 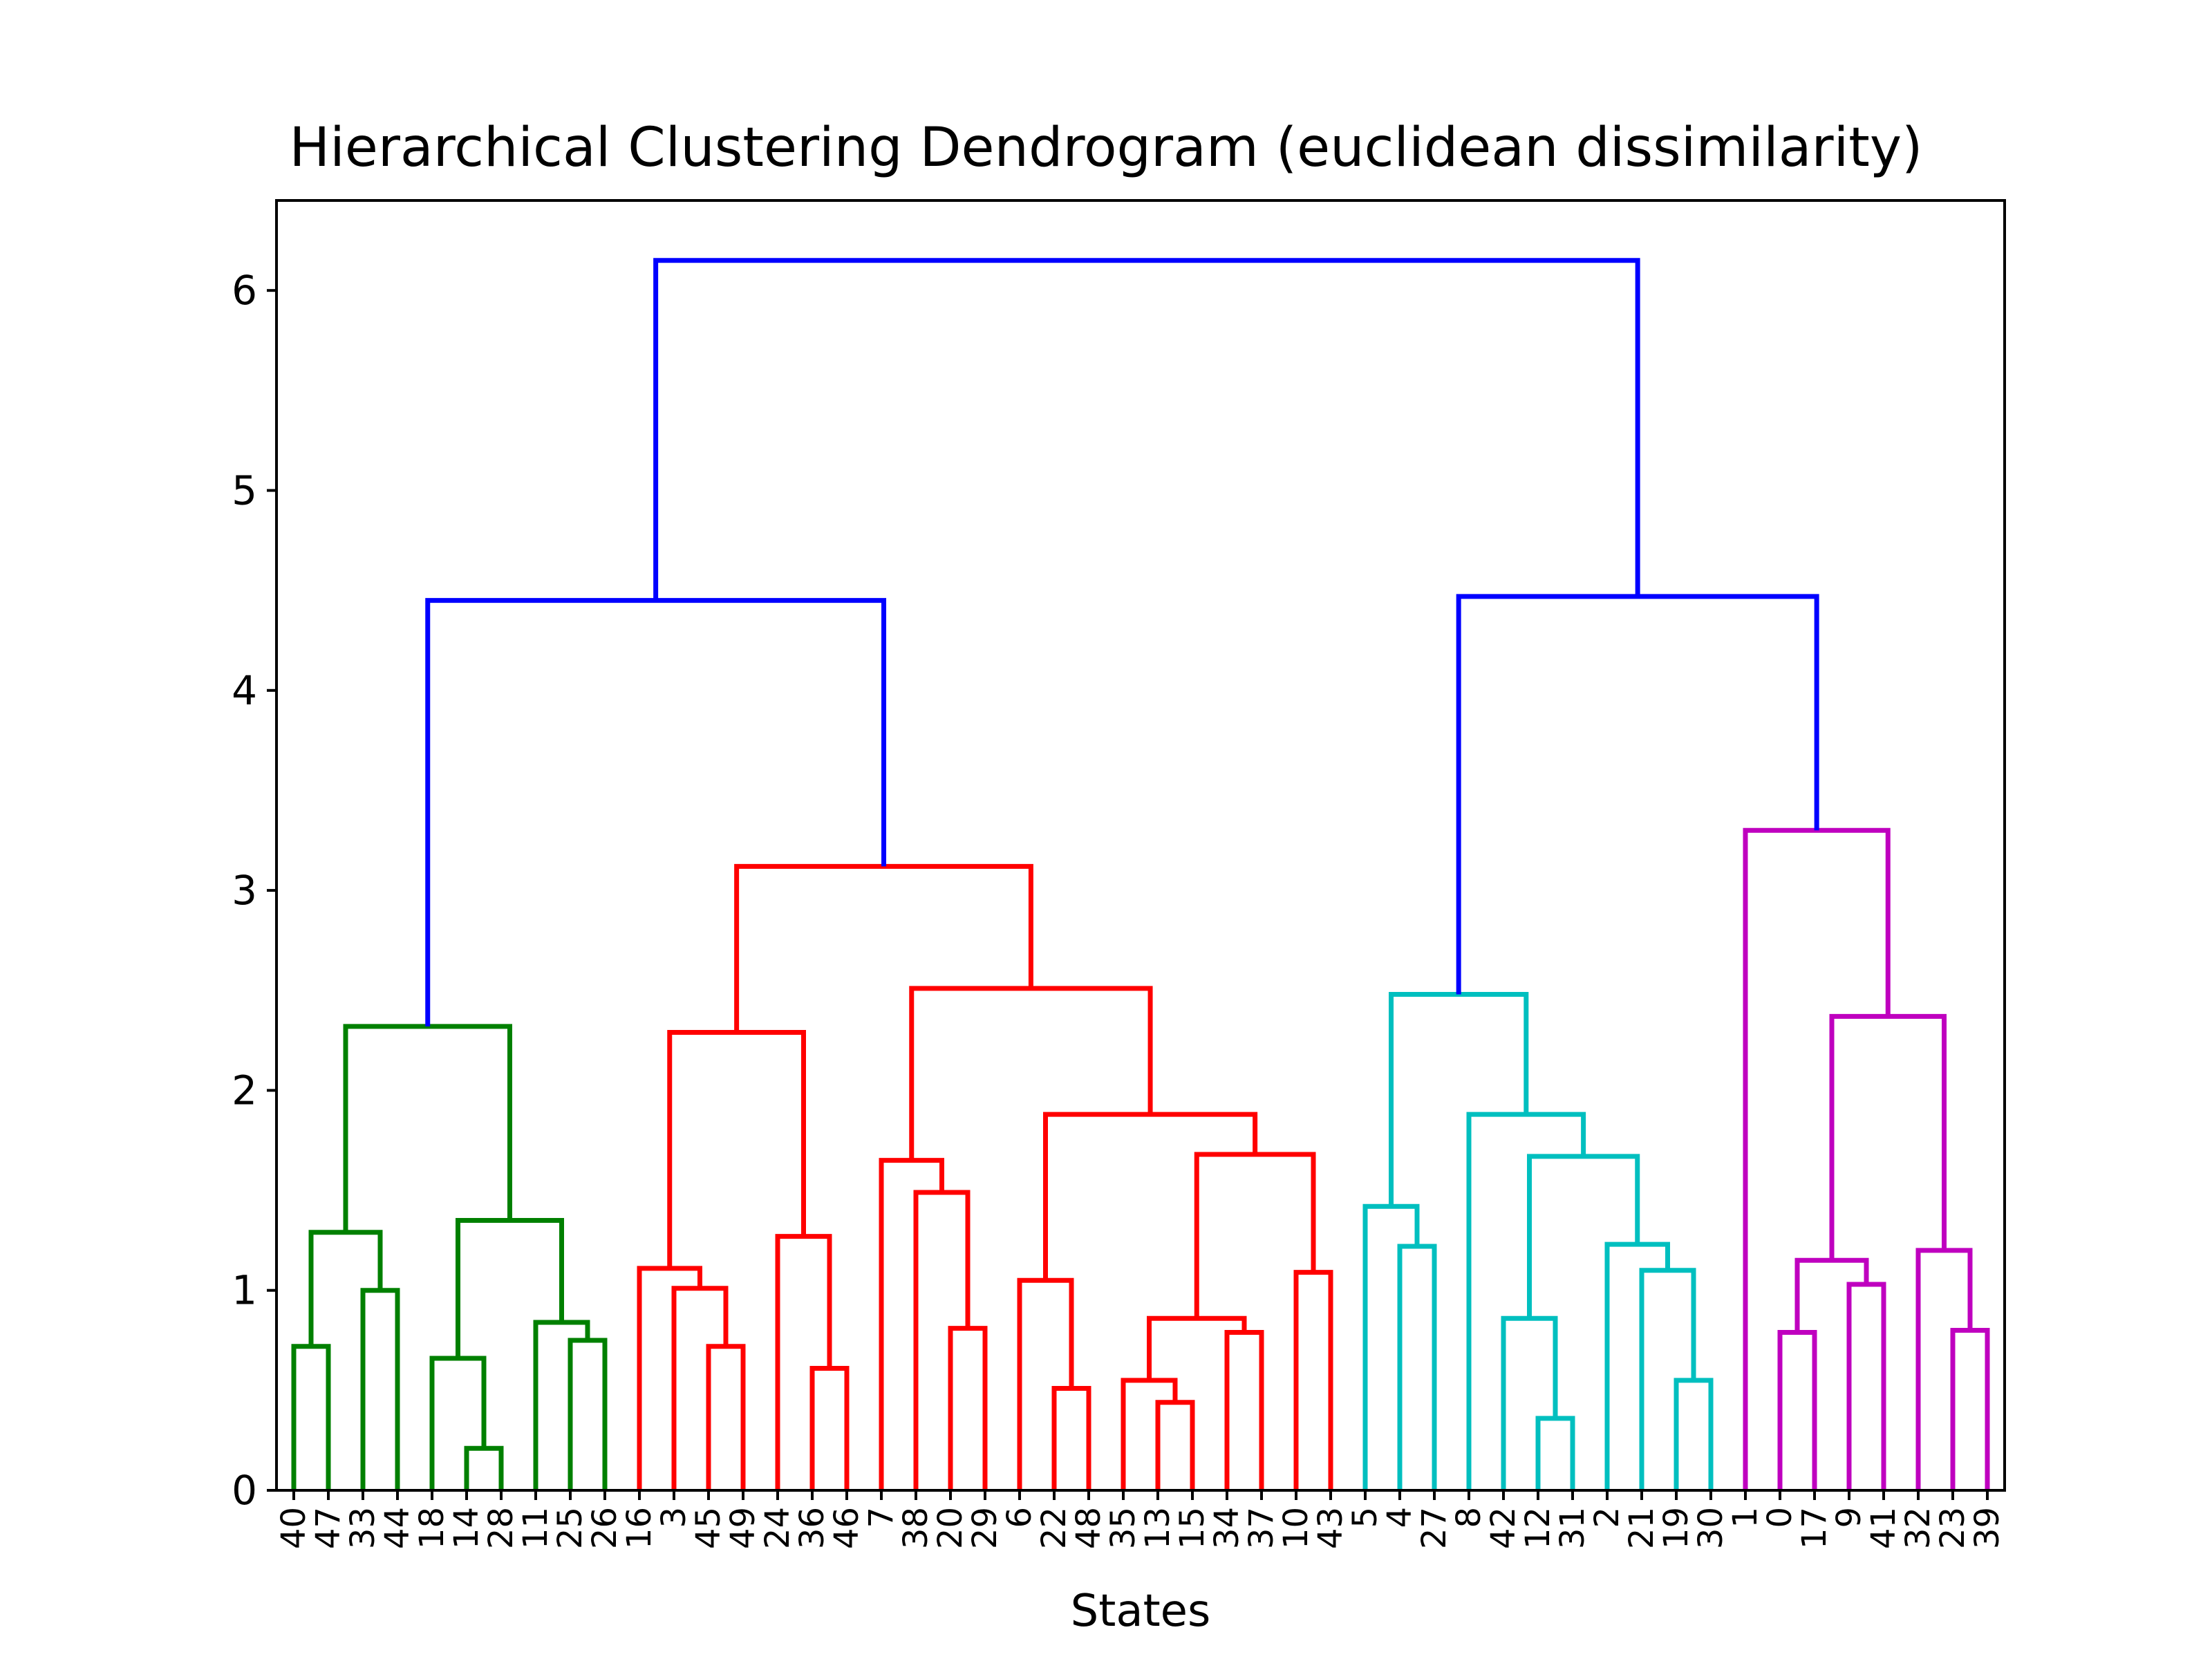 I want to click on leaf-label: 13, so click(x=1157, y=1528).